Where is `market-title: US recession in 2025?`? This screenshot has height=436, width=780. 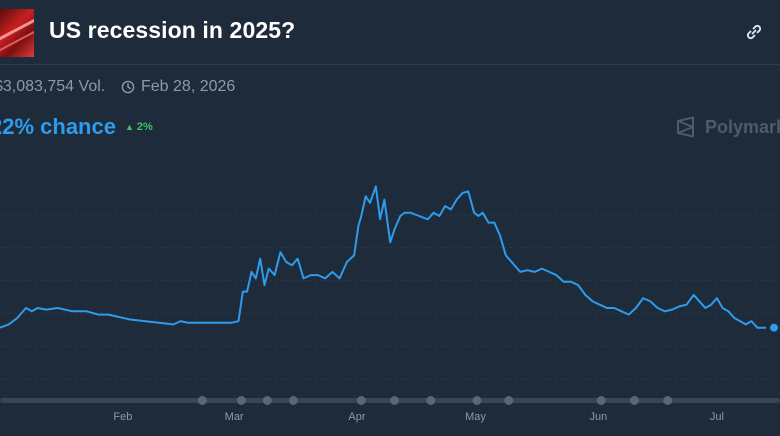
market-title: US recession in 2025? is located at coordinates (172, 30).